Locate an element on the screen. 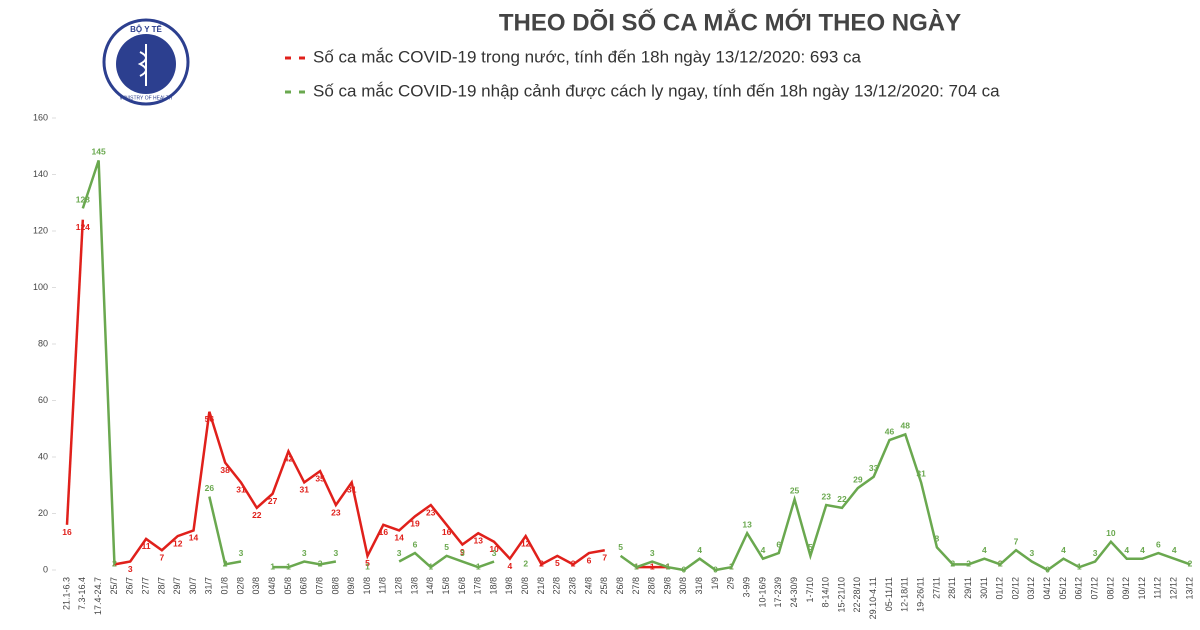  logo-top: BỘ Y TẾ is located at coordinates (146, 29).